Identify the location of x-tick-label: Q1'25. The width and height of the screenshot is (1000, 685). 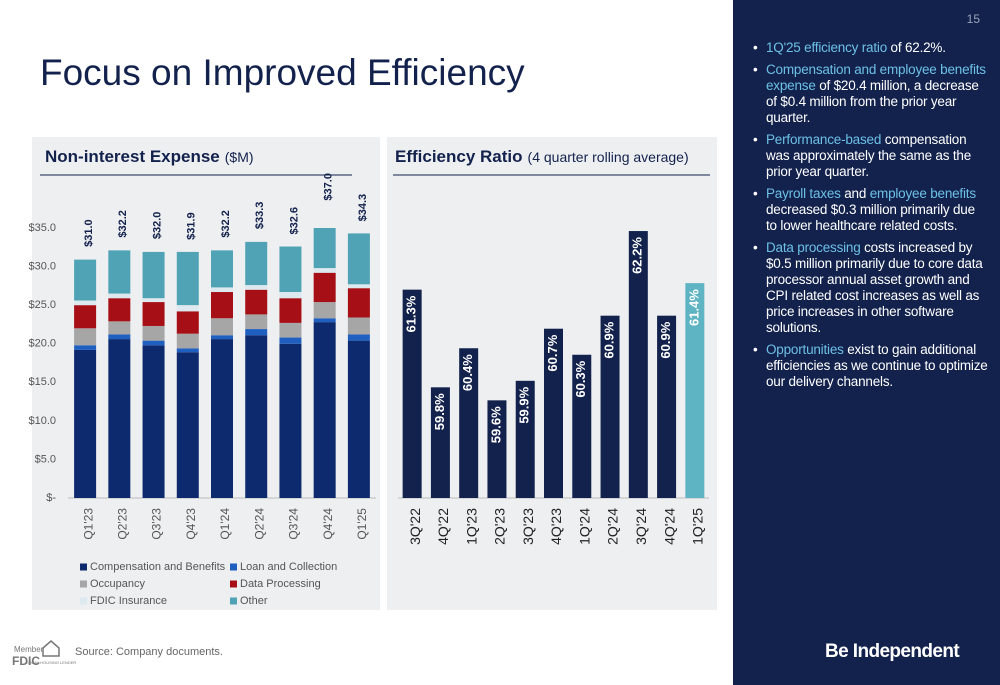
(362, 524).